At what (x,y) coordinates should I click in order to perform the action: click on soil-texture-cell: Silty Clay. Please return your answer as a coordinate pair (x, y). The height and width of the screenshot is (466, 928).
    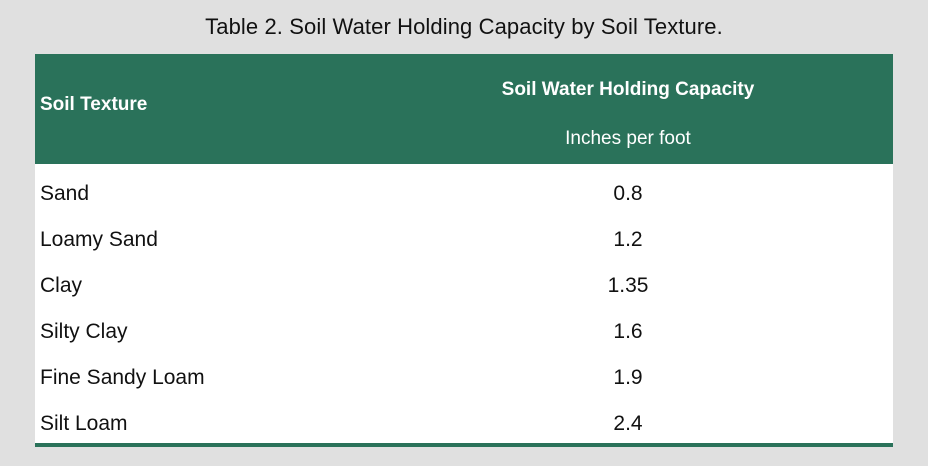
    Looking at the image, I should click on (84, 331).